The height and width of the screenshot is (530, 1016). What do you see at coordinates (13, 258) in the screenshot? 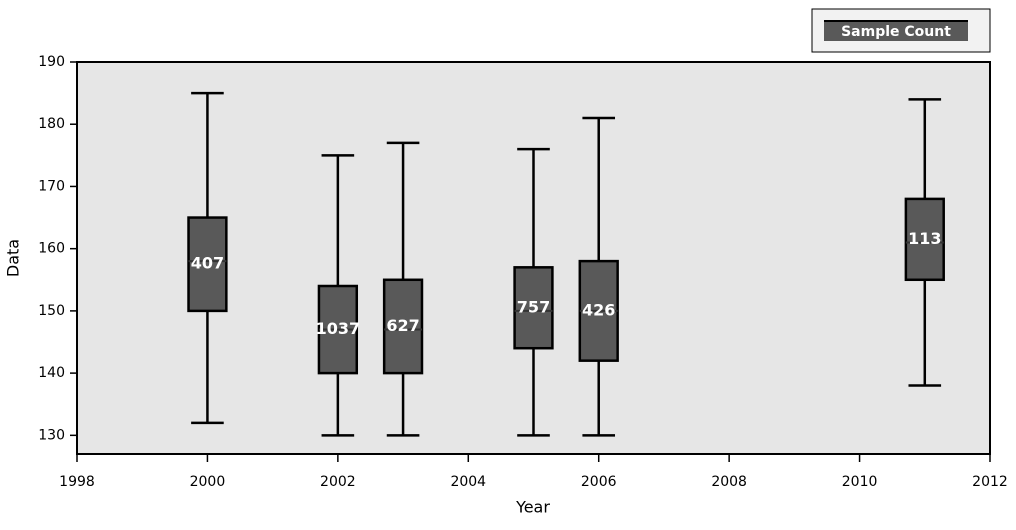
I see `y-axis-label: Data` at bounding box center [13, 258].